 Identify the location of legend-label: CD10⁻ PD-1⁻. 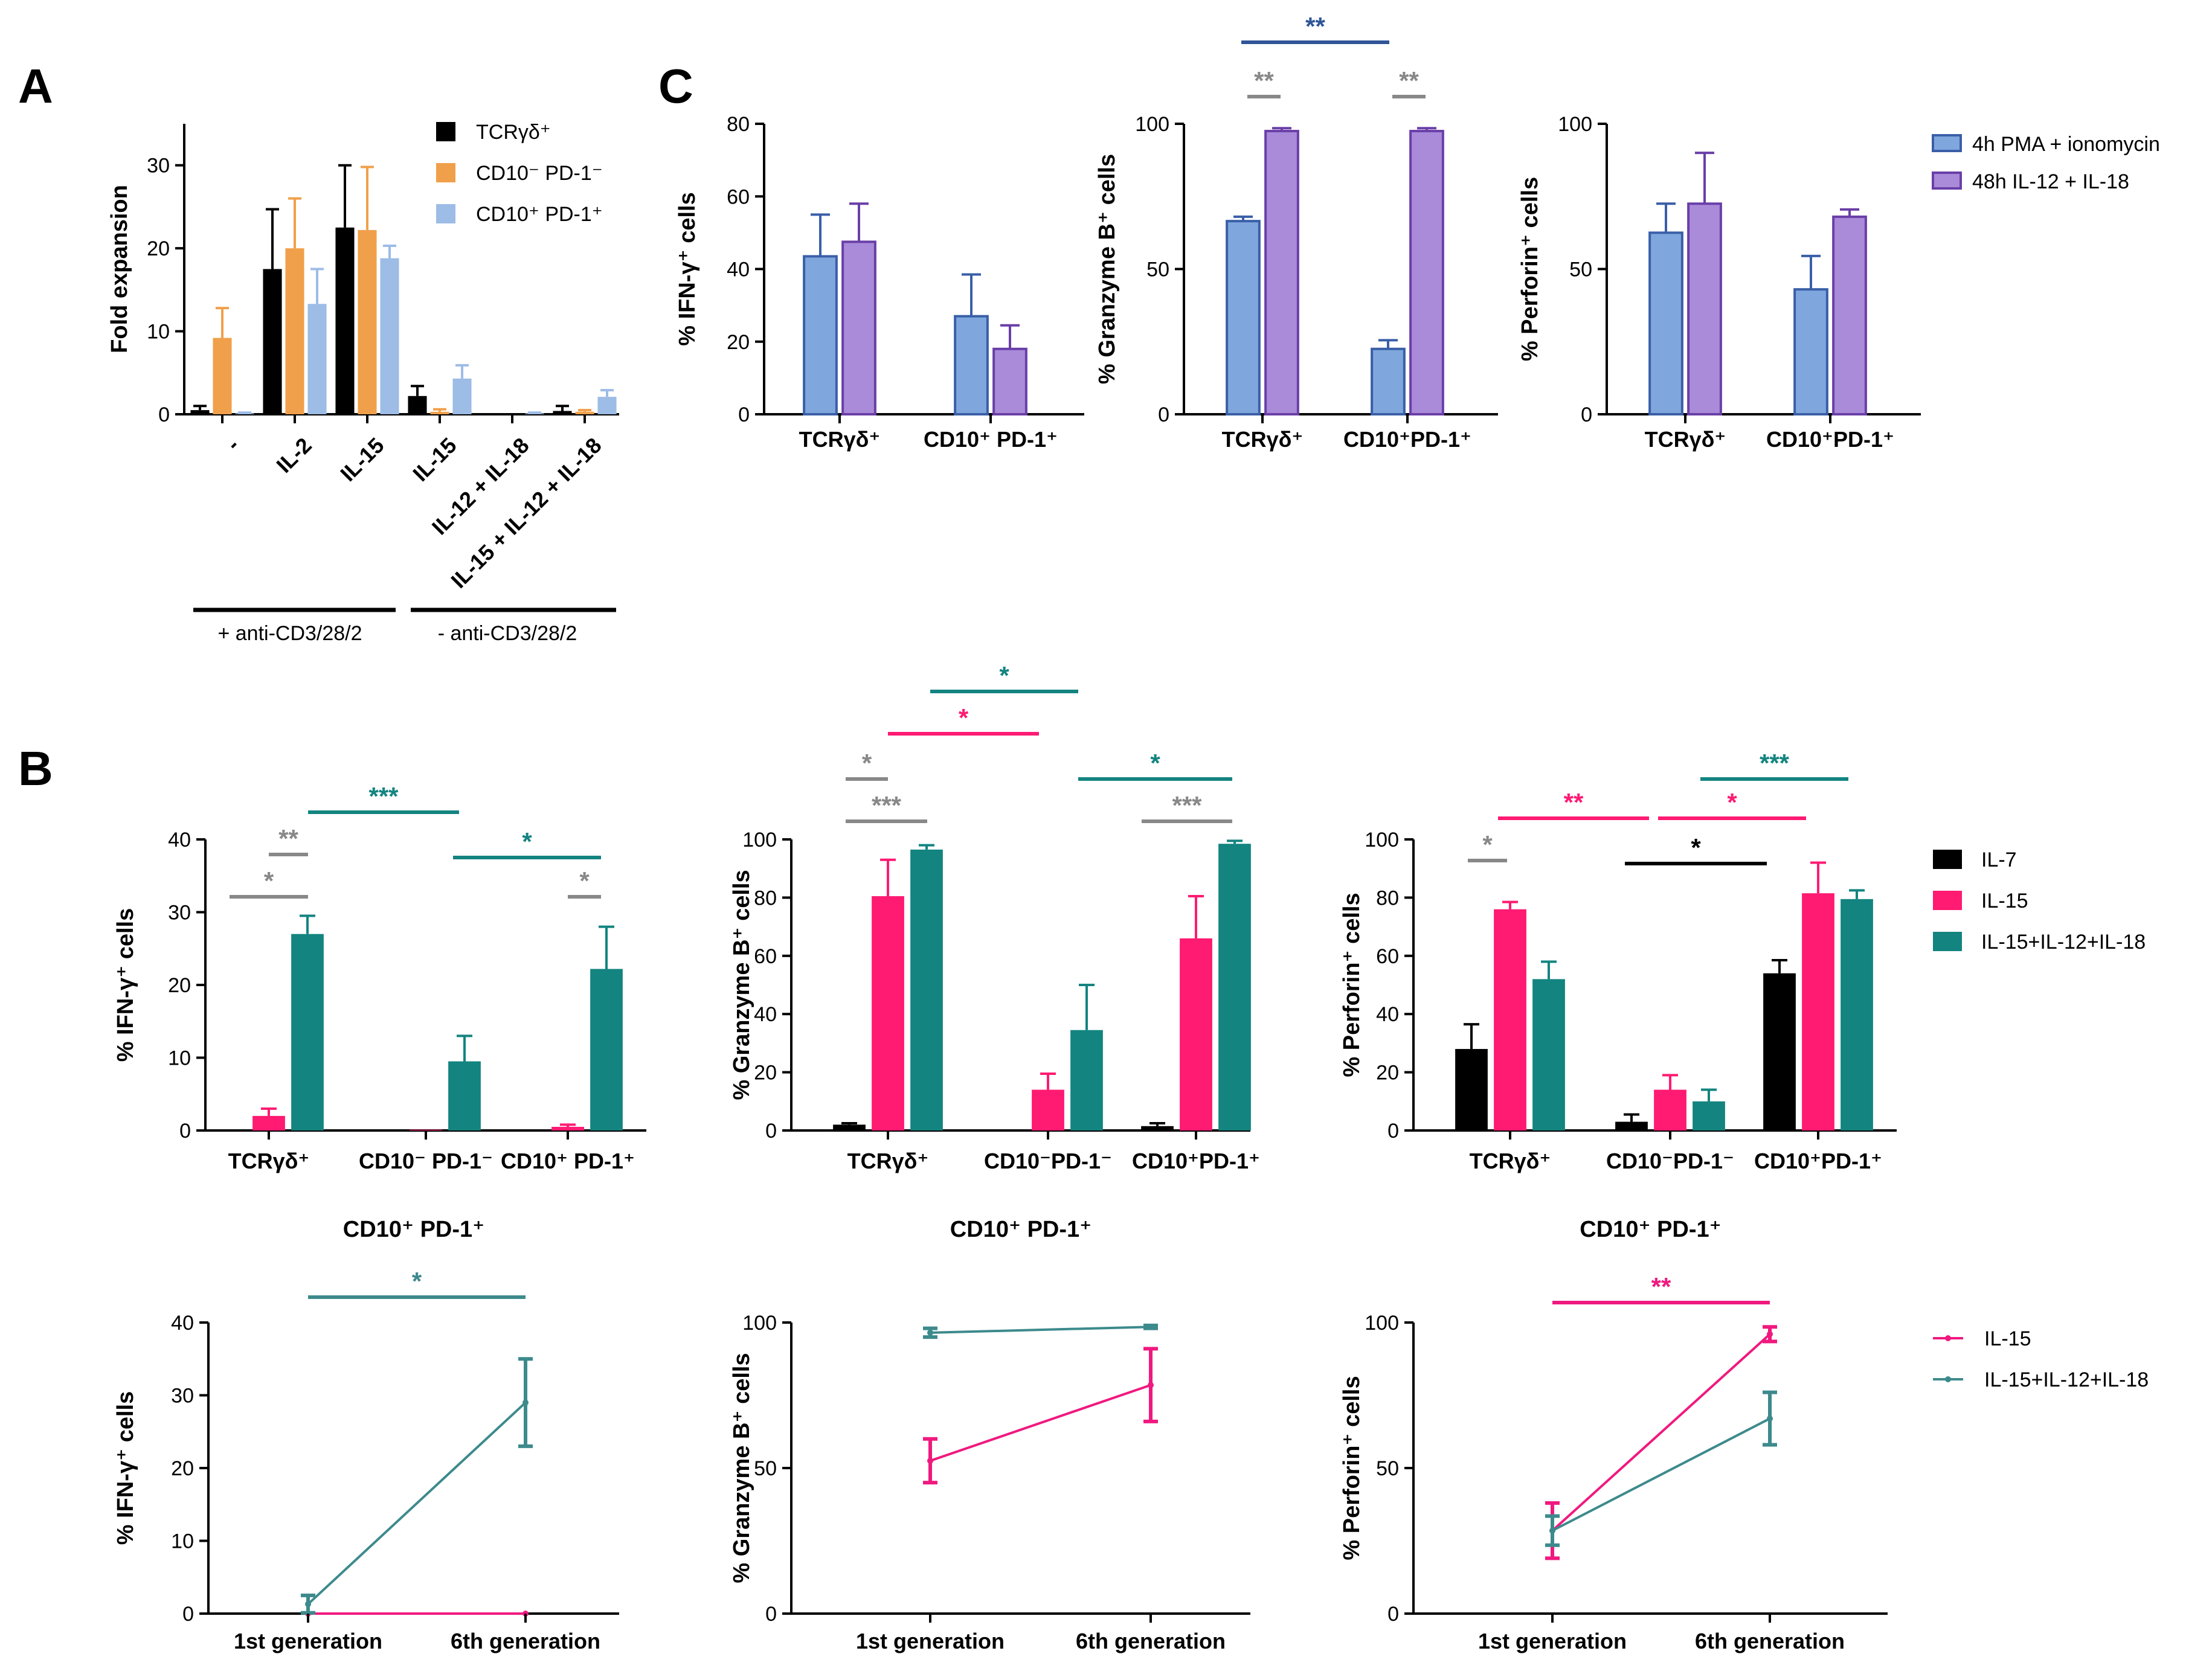
(539, 173).